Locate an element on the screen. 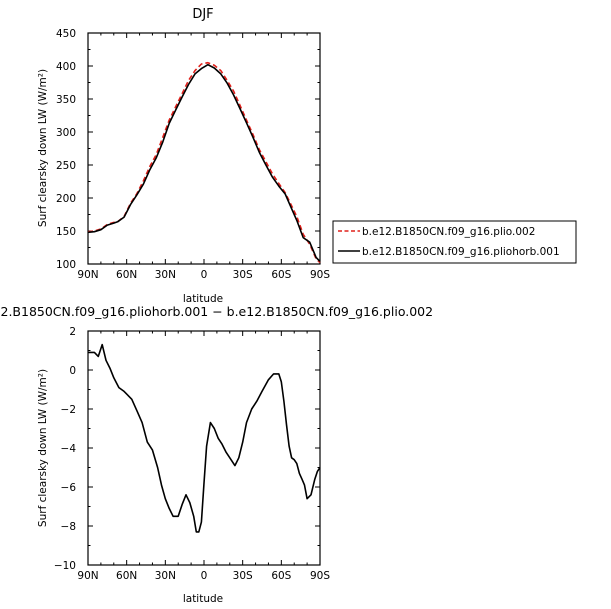 Image resolution: width=611 pixels, height=609 pixels. top-y-tick-label: 250 is located at coordinates (66, 166).